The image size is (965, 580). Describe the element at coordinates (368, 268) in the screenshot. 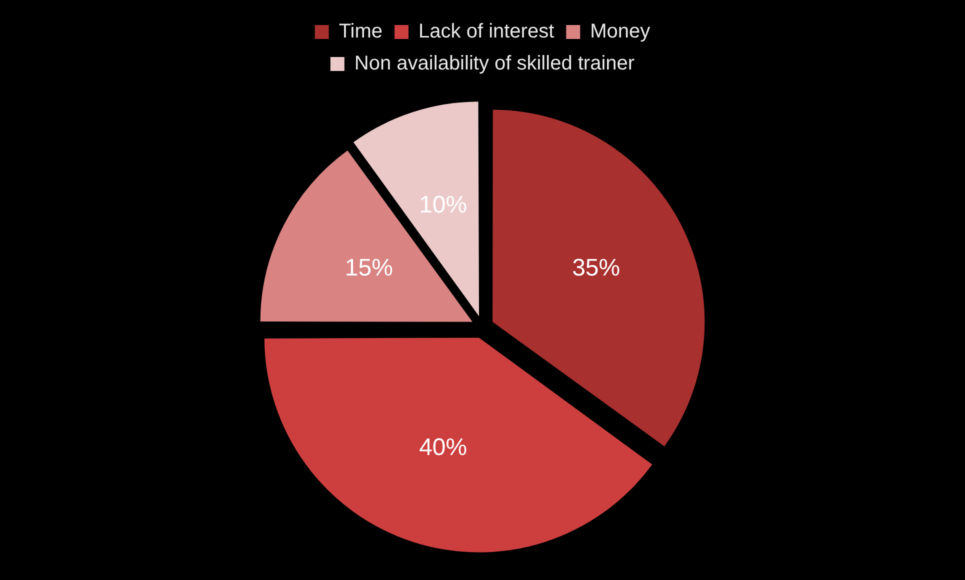

I see `data-label: 15%` at that location.